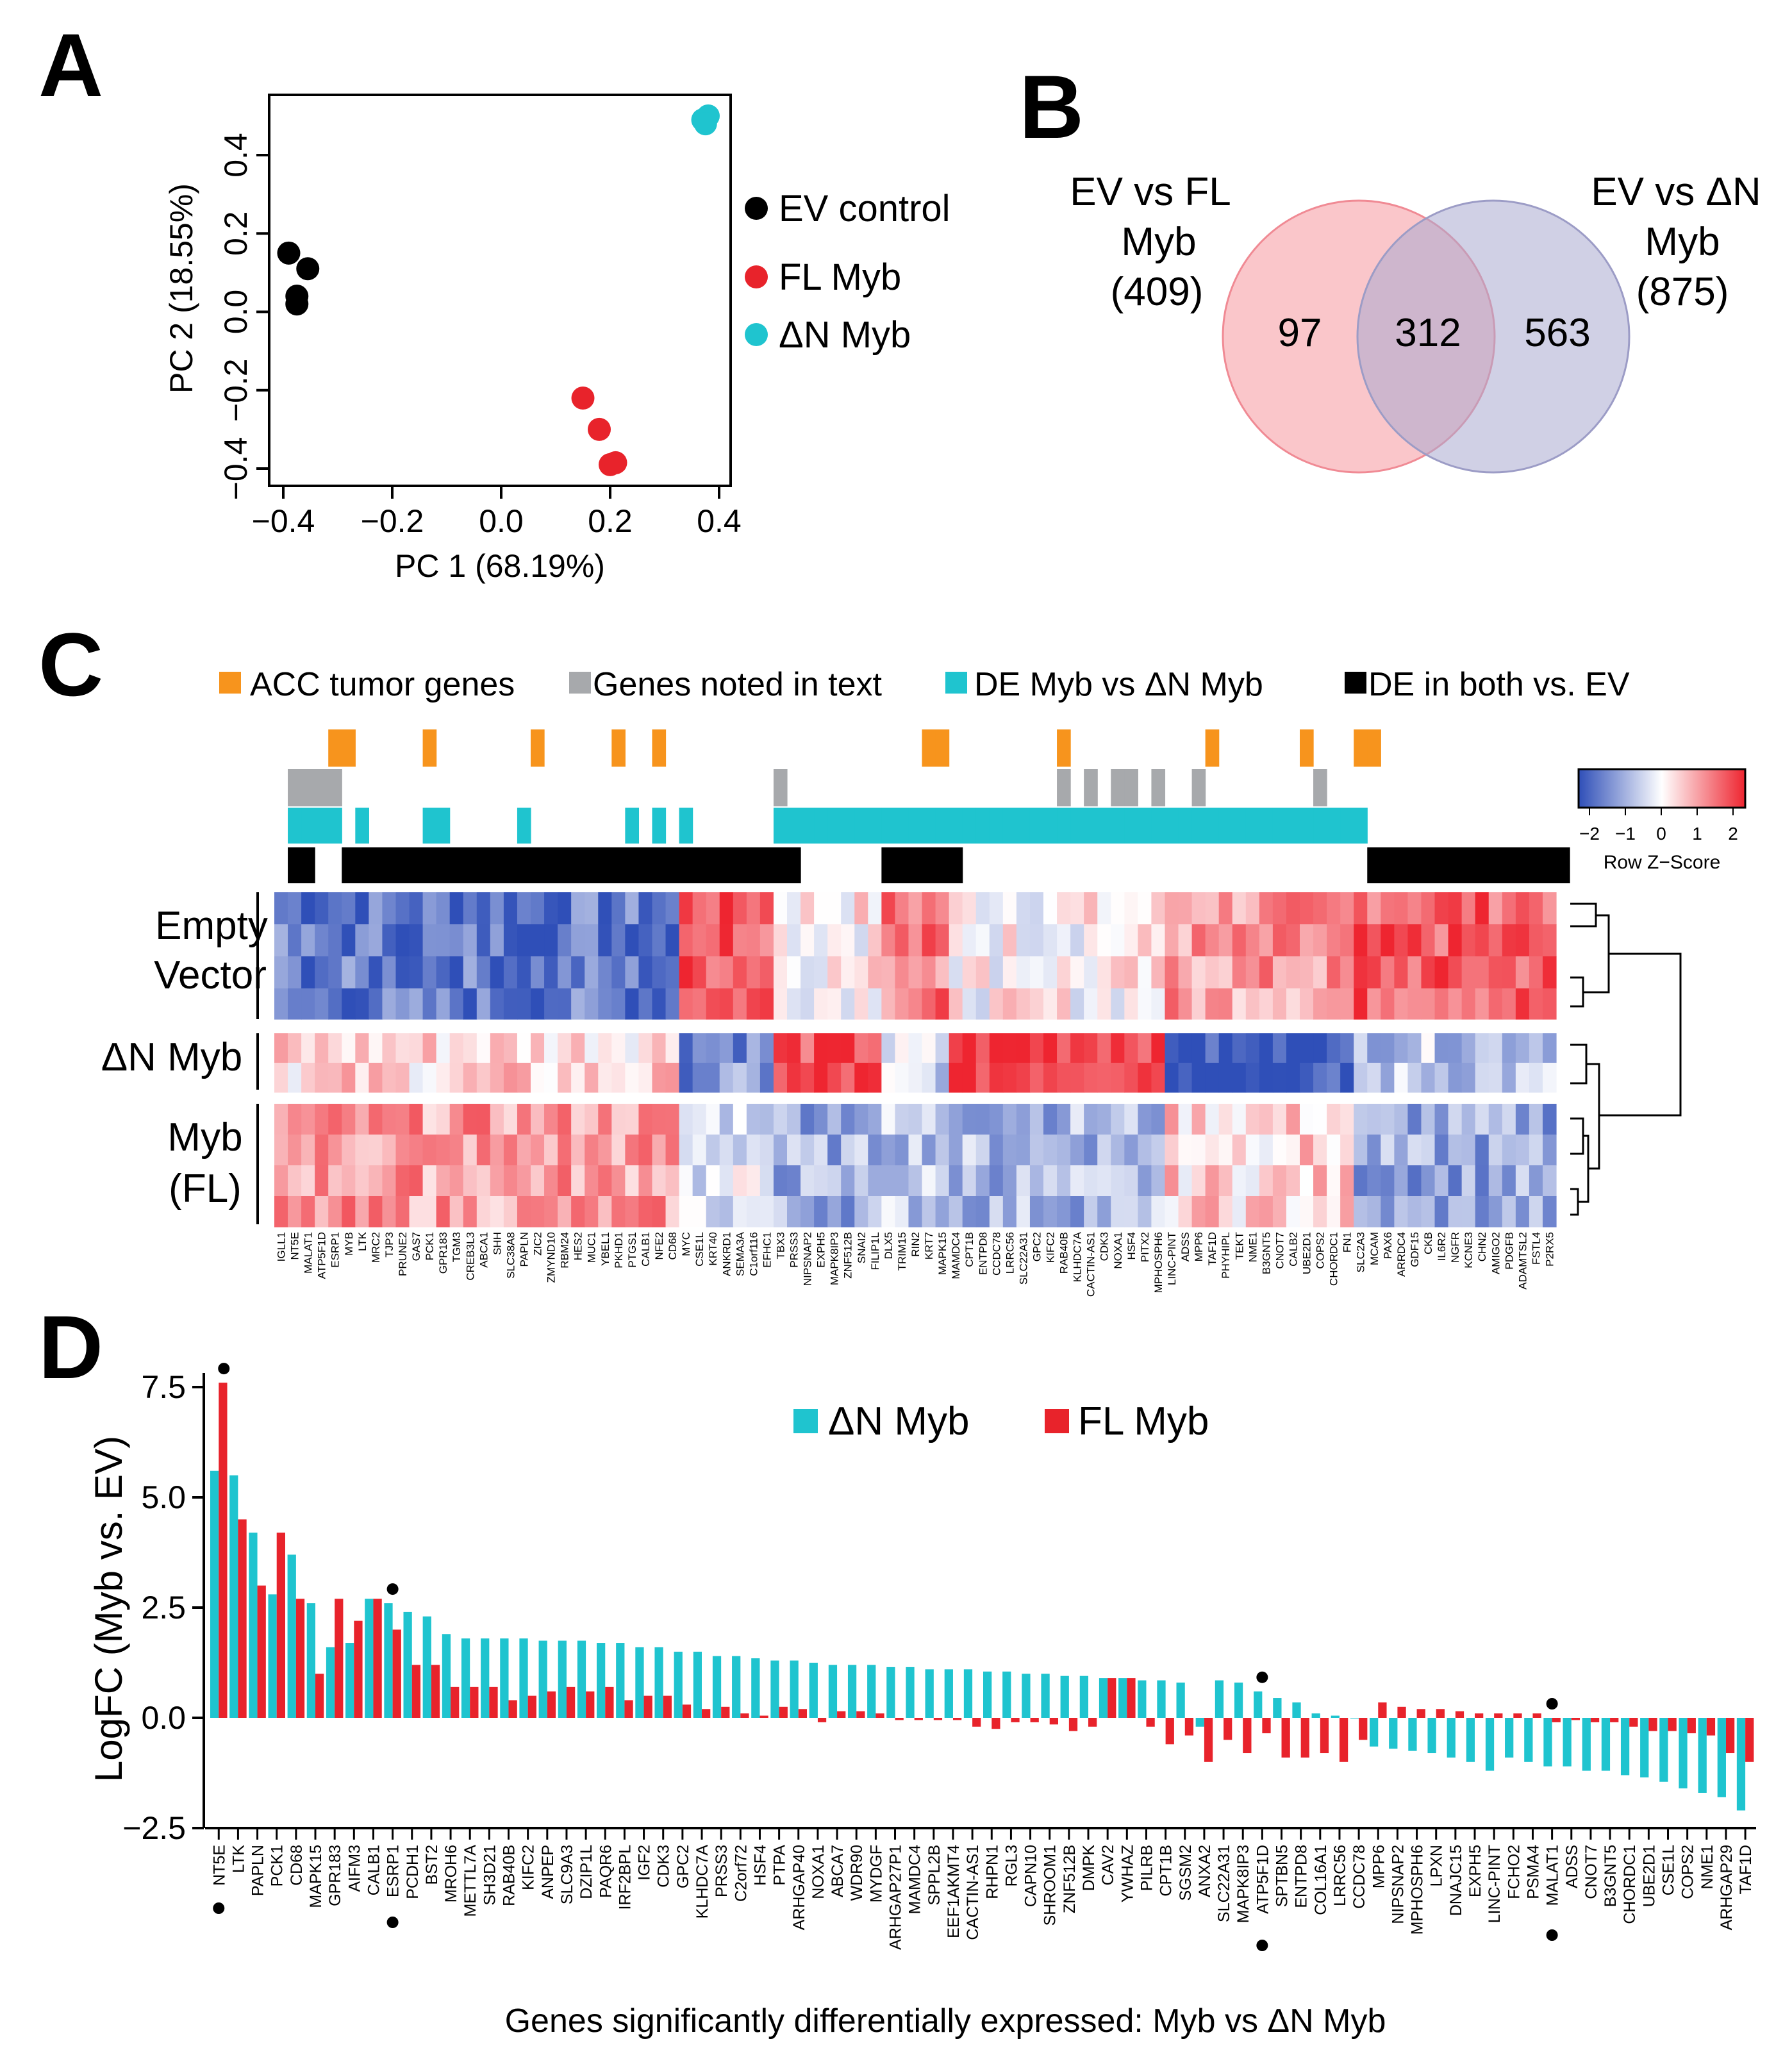 This screenshot has height=2055, width=1792. Describe the element at coordinates (1064, 826) in the screenshot. I see `annotation-de-RAB40B` at that location.